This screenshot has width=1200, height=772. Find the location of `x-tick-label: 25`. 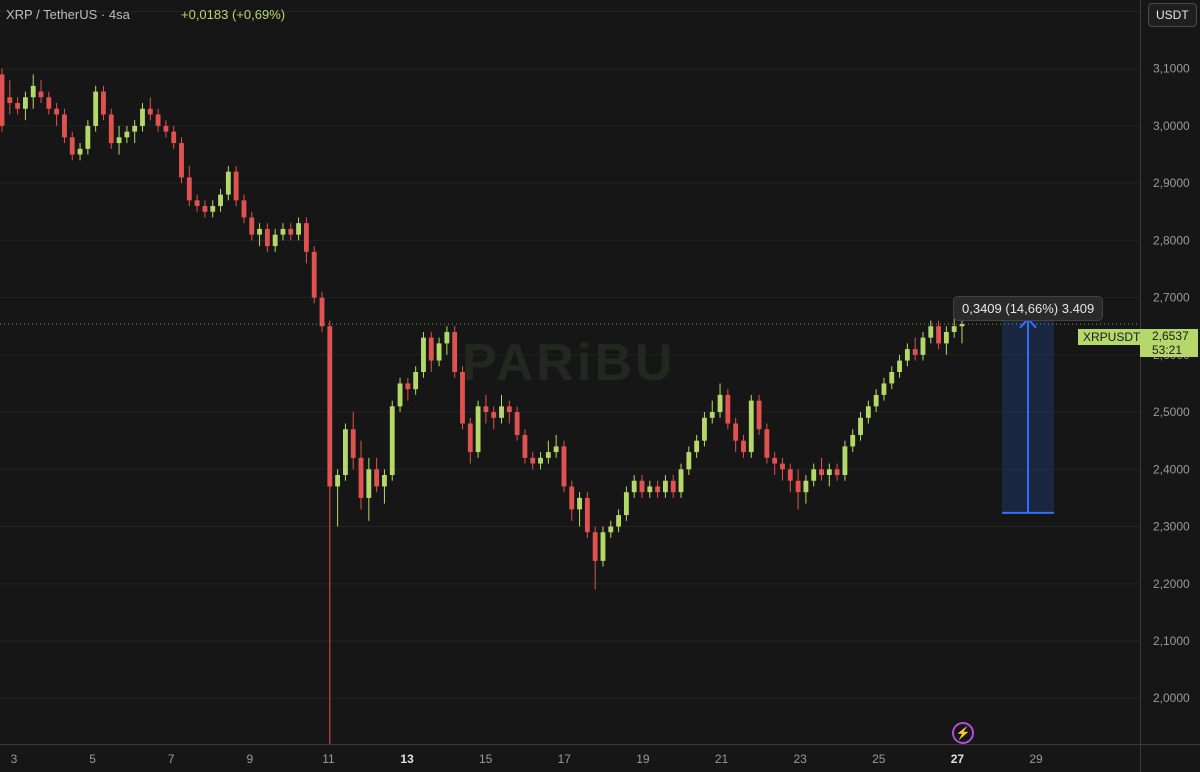

x-tick-label: 25 is located at coordinates (879, 759).